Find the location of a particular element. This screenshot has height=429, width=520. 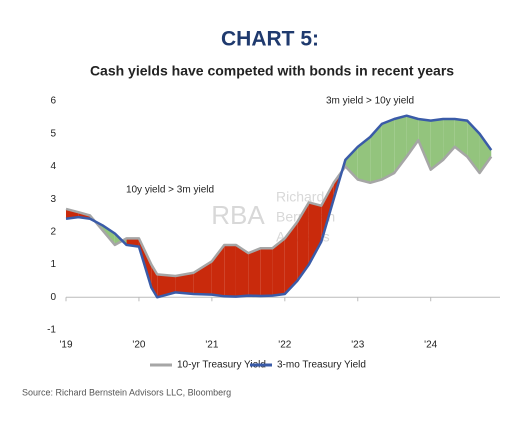

watermark-logo: RBA is located at coordinates (238, 215).